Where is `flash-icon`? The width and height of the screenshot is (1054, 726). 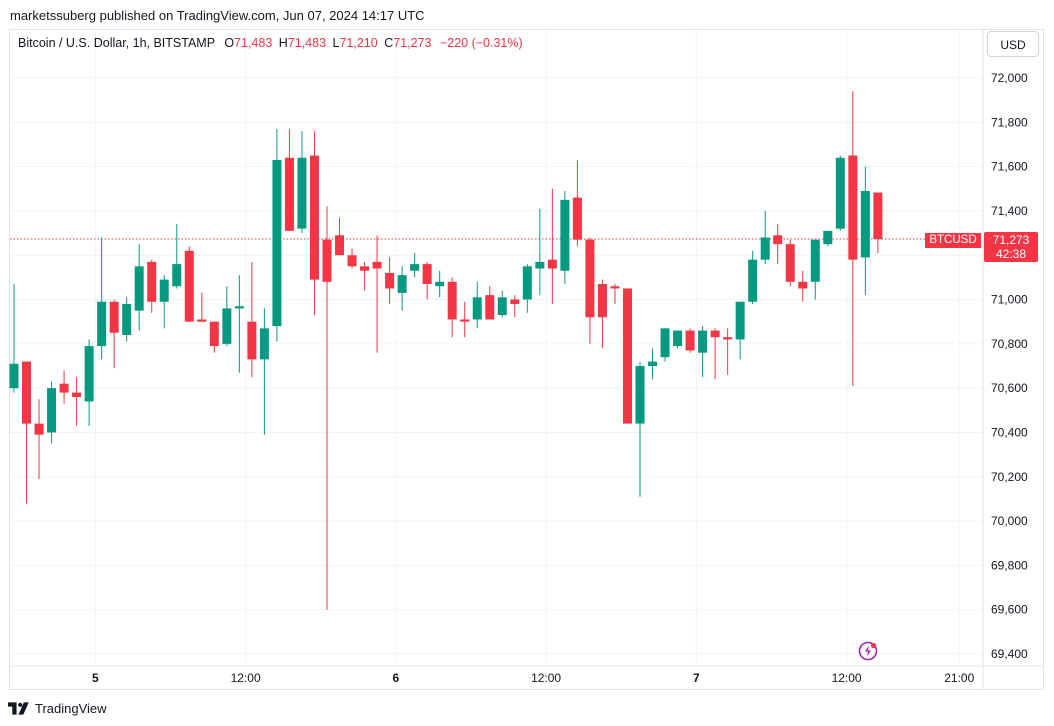 flash-icon is located at coordinates (868, 651).